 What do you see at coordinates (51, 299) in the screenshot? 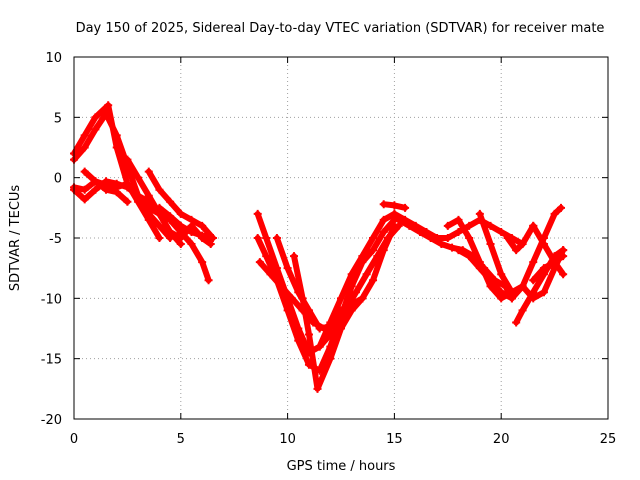
I see `y-tick-label: -10` at bounding box center [51, 299].